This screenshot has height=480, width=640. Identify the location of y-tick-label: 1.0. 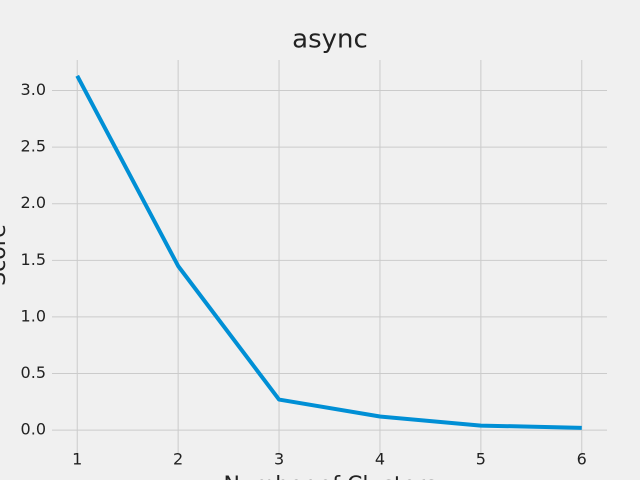
(33, 315).